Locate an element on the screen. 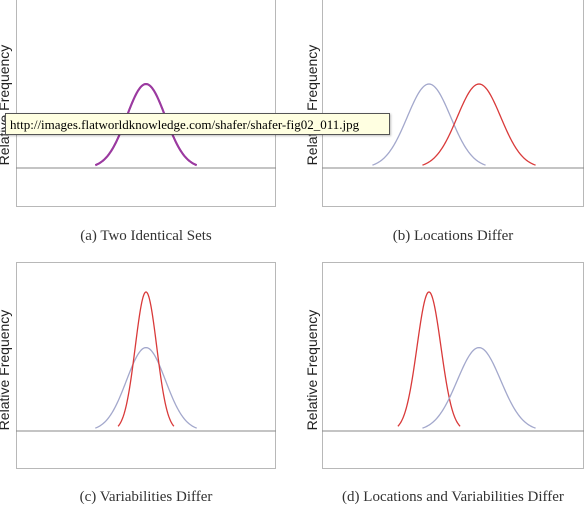  caption-a: (a) Two Identical Sets is located at coordinates (146, 236).